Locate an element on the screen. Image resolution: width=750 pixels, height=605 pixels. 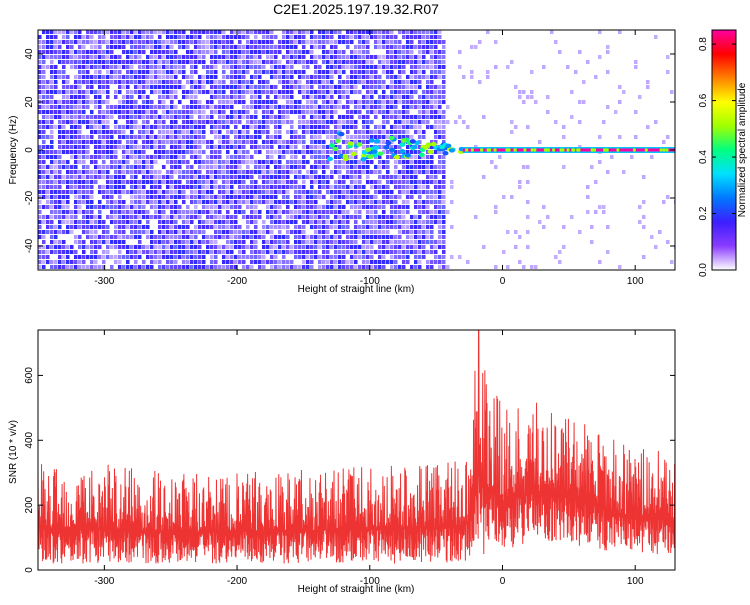
signal-line-dot is located at coordinates (618, 150).